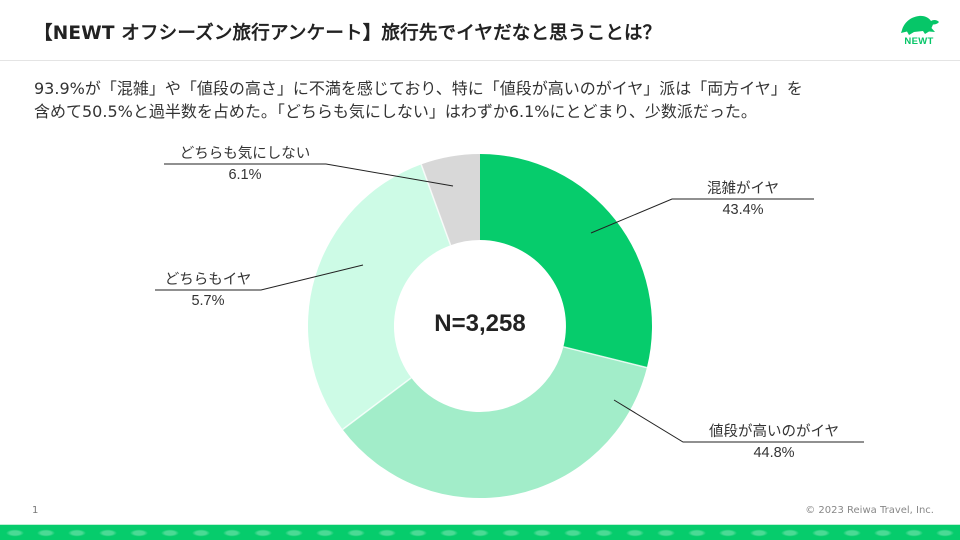 The height and width of the screenshot is (540, 960). I want to click on header-divider, so click(480, 60).